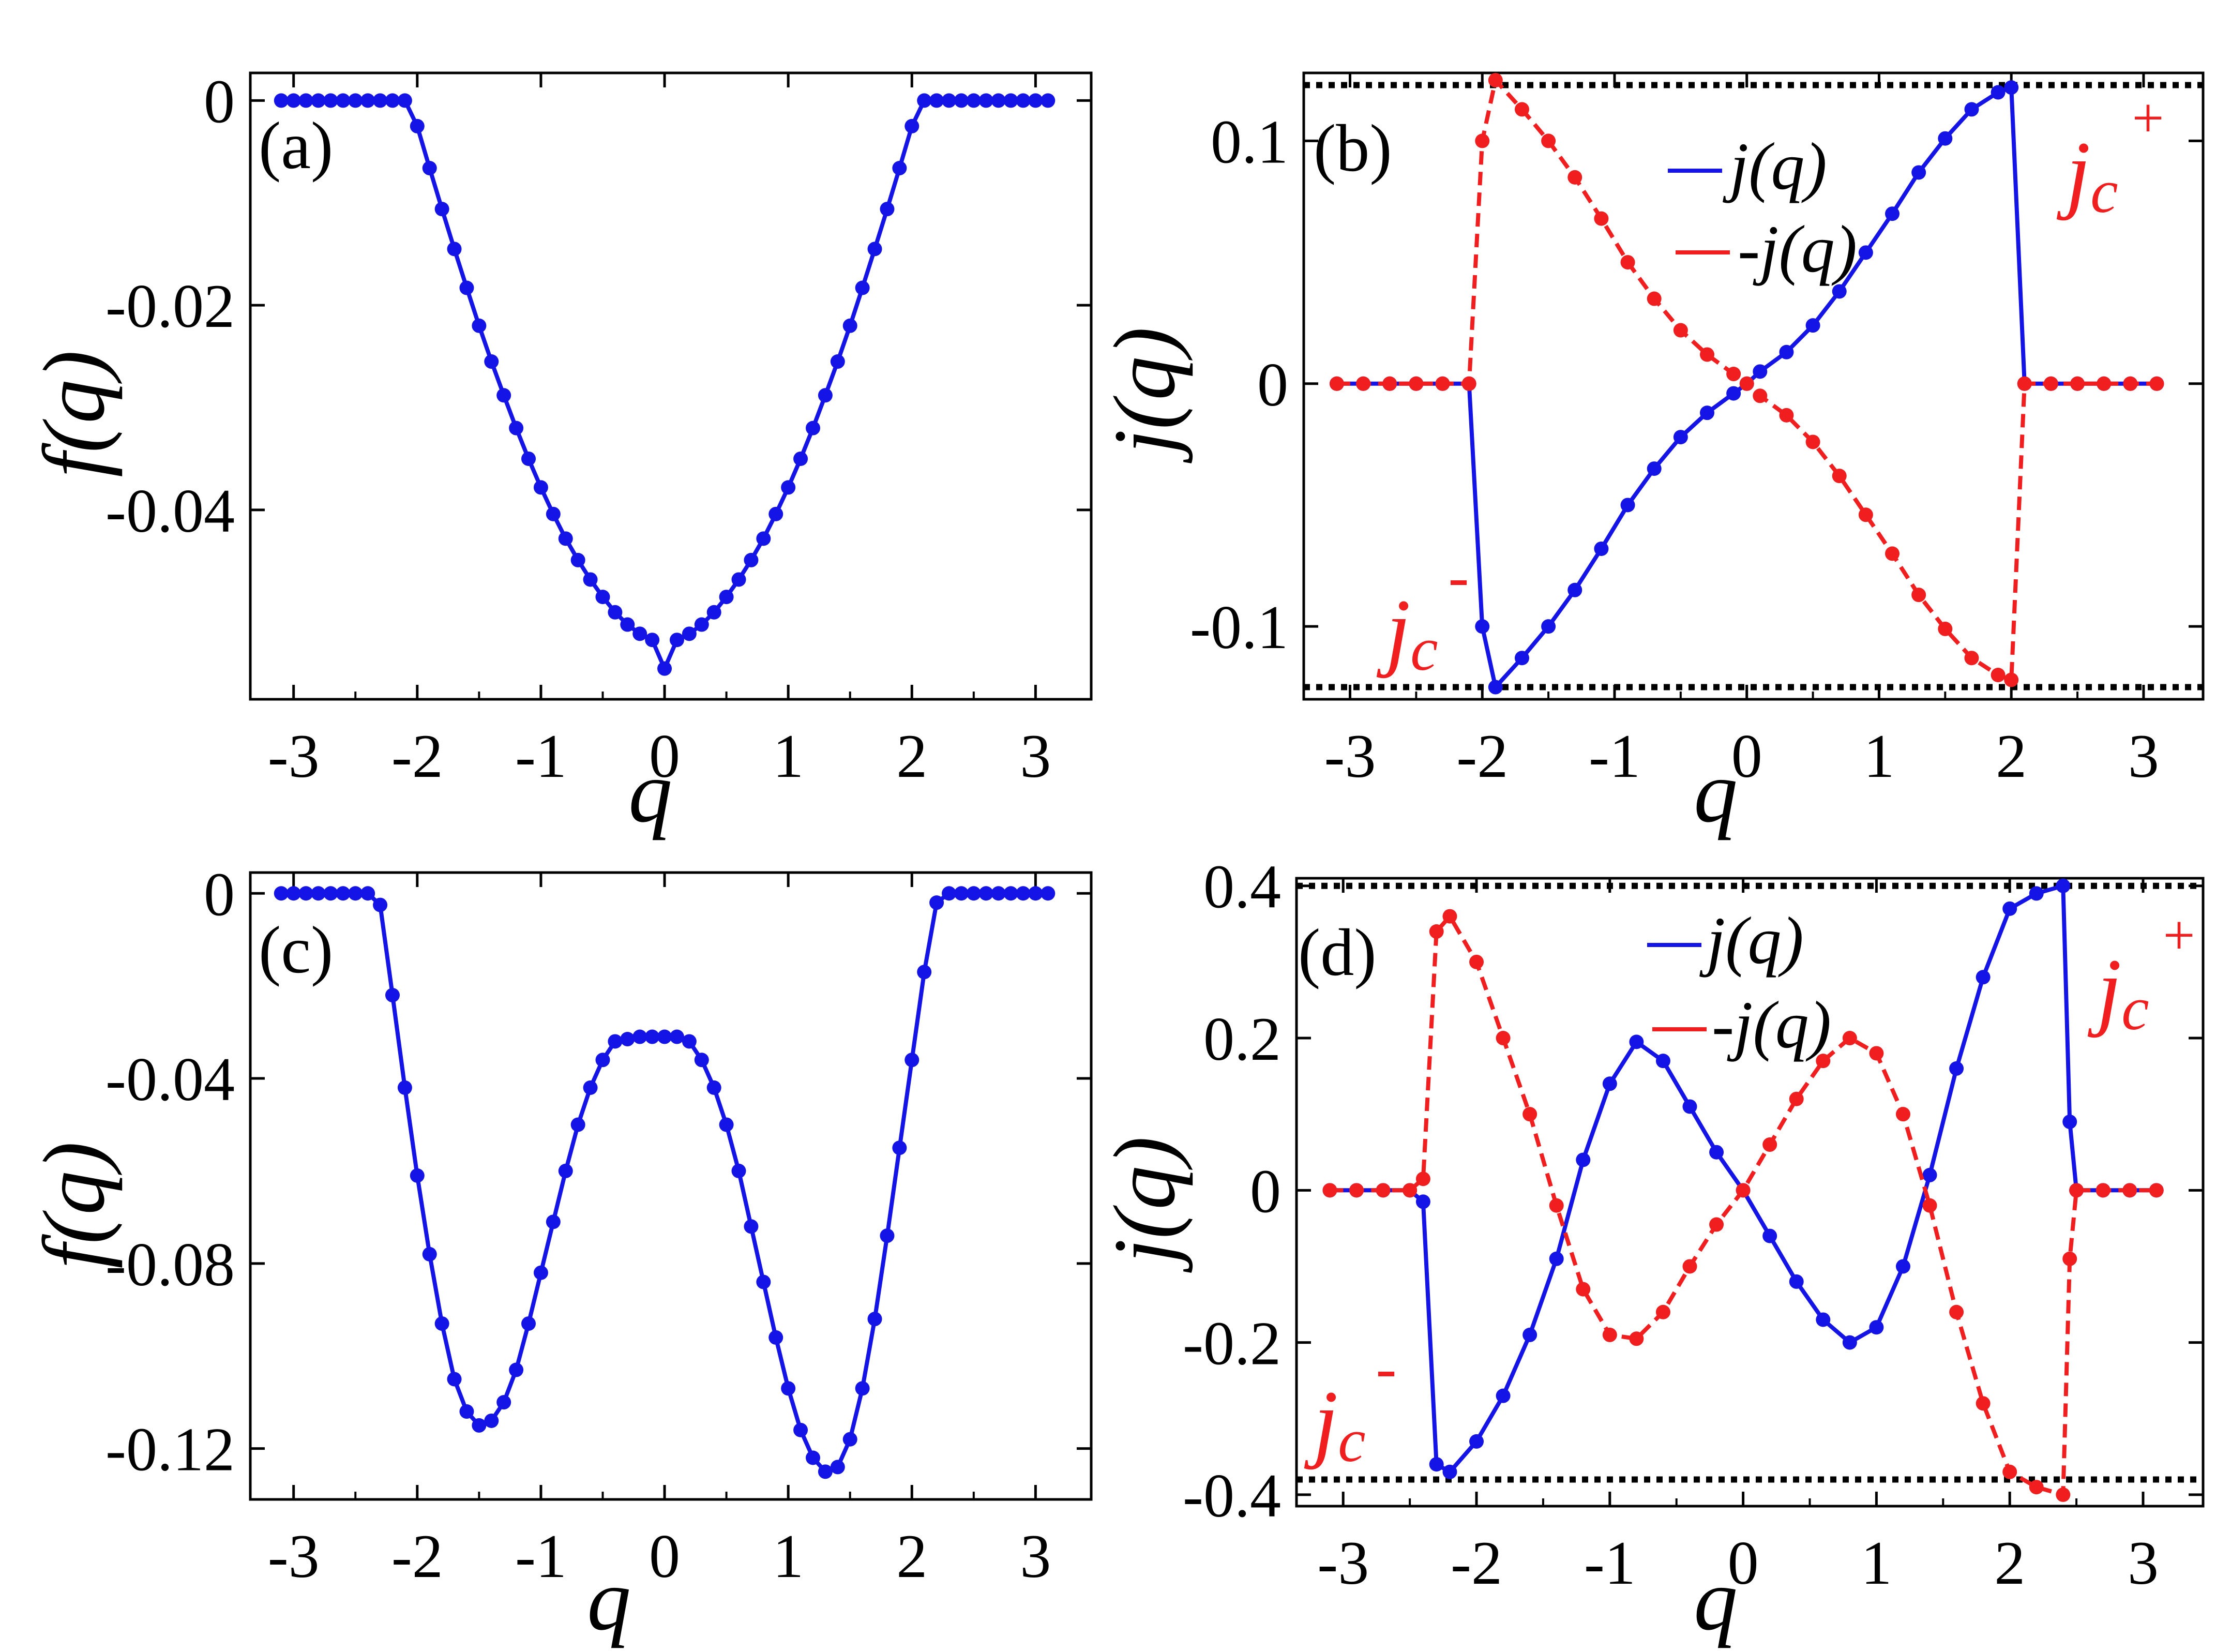  Describe the element at coordinates (665, 1182) in the screenshot. I see `series-c` at that location.